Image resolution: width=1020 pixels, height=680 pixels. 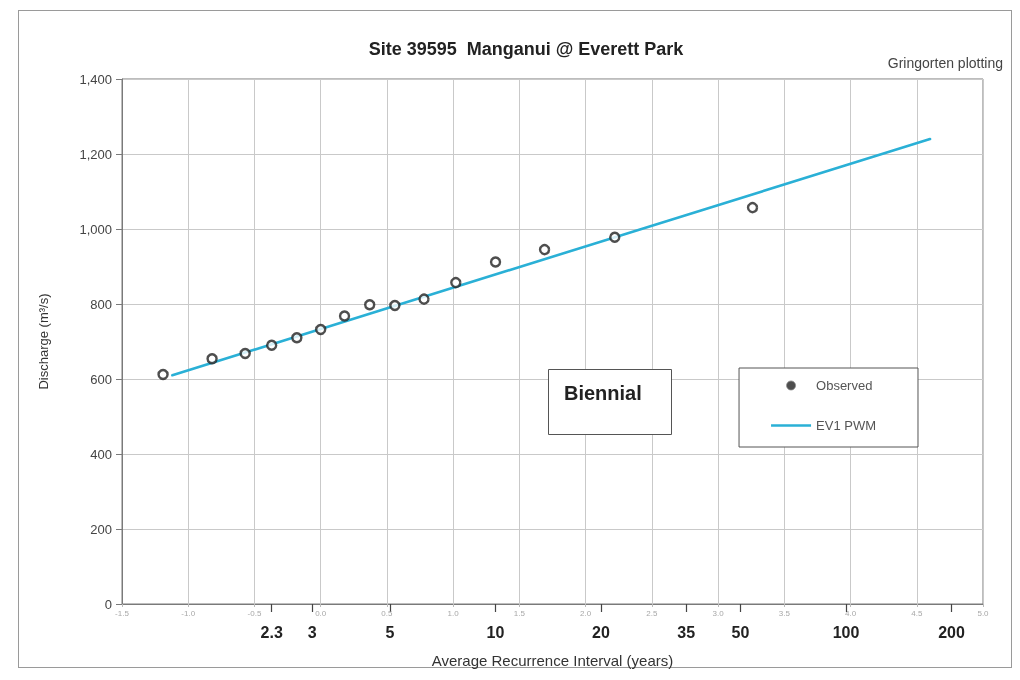 What do you see at coordinates (652, 613) in the screenshot?
I see `x-tick-label: 2.5` at bounding box center [652, 613].